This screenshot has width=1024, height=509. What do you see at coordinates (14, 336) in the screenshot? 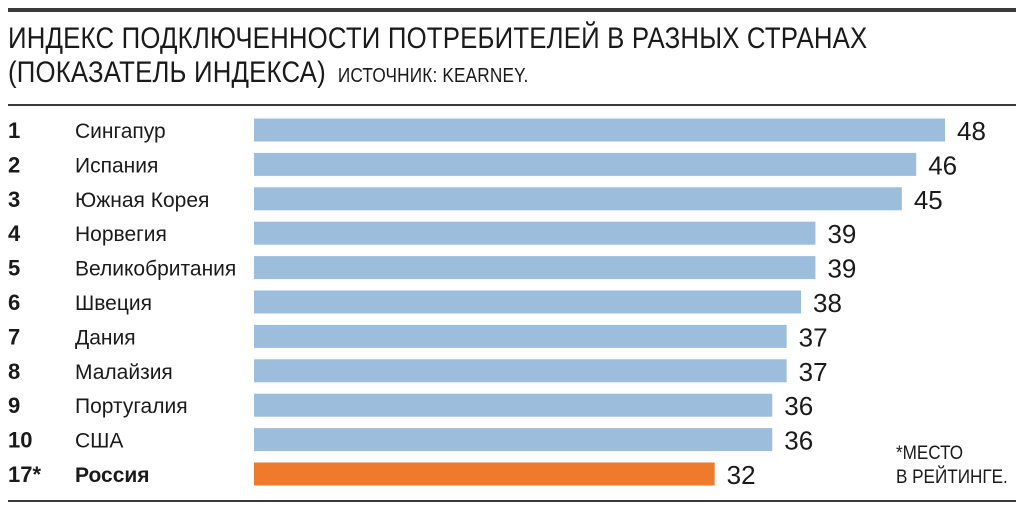
I see `rank-label: 7` at bounding box center [14, 336].